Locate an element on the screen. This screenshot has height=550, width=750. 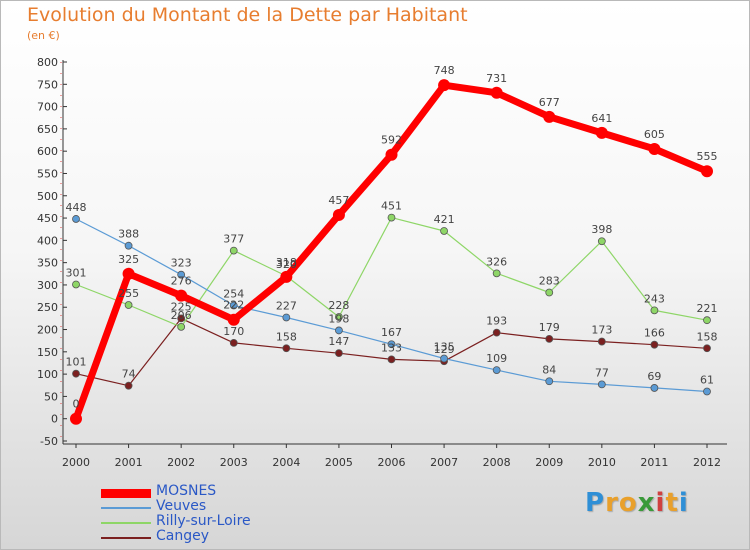
data-label-veuves: 109 is located at coordinates (496, 358).